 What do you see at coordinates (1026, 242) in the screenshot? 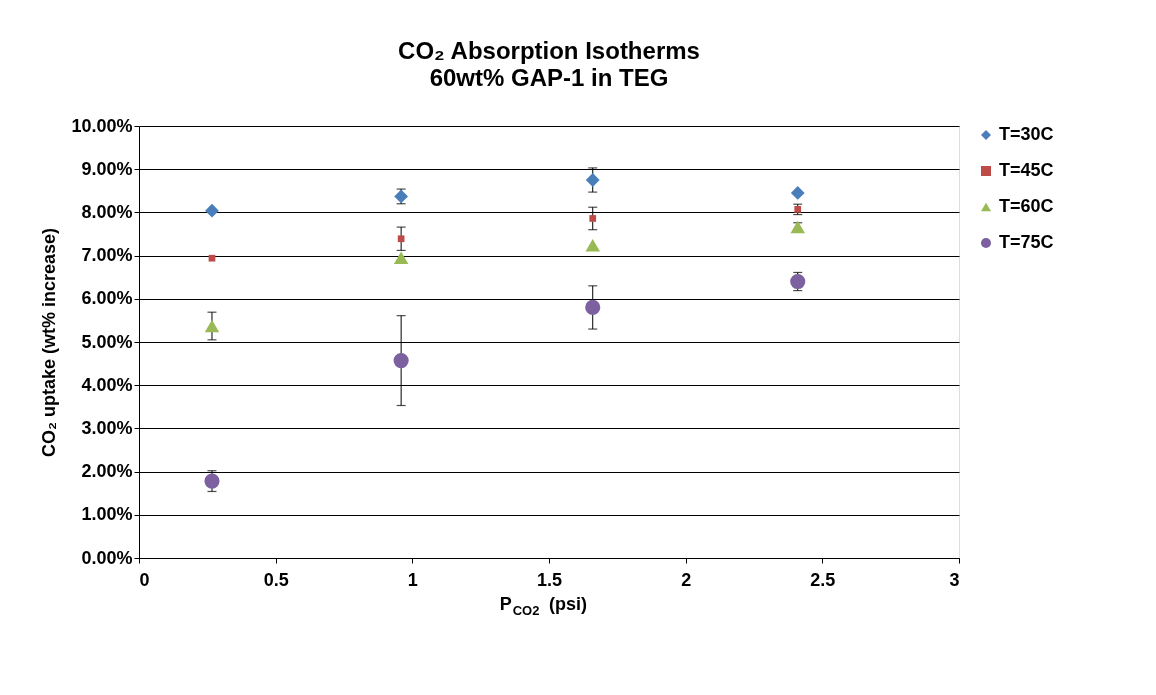
I see `legend-label: T=75C` at bounding box center [1026, 242].